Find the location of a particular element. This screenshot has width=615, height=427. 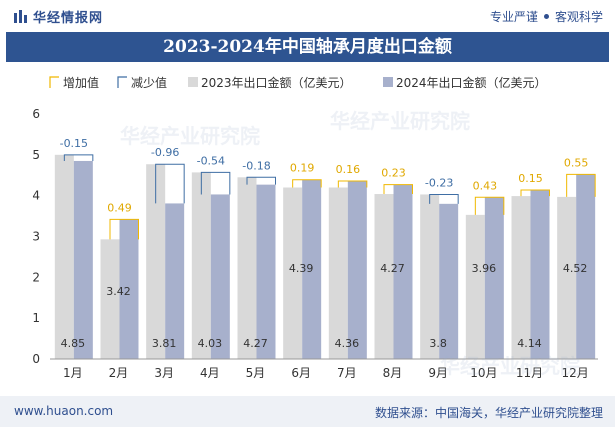

x-tick-label: 5月 is located at coordinates (256, 373).